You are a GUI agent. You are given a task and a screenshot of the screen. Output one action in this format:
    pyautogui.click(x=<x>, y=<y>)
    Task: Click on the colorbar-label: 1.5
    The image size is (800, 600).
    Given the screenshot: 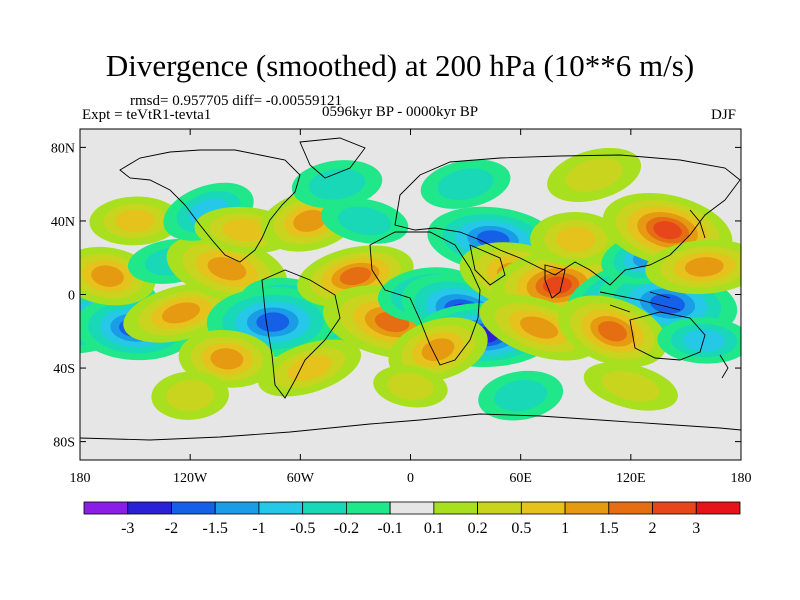 What is the action you would take?
    pyautogui.click(x=609, y=528)
    